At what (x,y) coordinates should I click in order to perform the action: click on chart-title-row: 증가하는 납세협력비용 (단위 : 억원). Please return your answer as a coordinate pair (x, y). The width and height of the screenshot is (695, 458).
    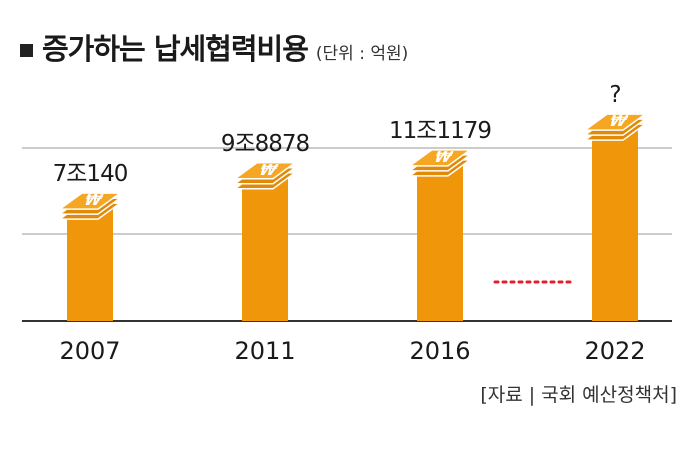
    Looking at the image, I should click on (214, 46).